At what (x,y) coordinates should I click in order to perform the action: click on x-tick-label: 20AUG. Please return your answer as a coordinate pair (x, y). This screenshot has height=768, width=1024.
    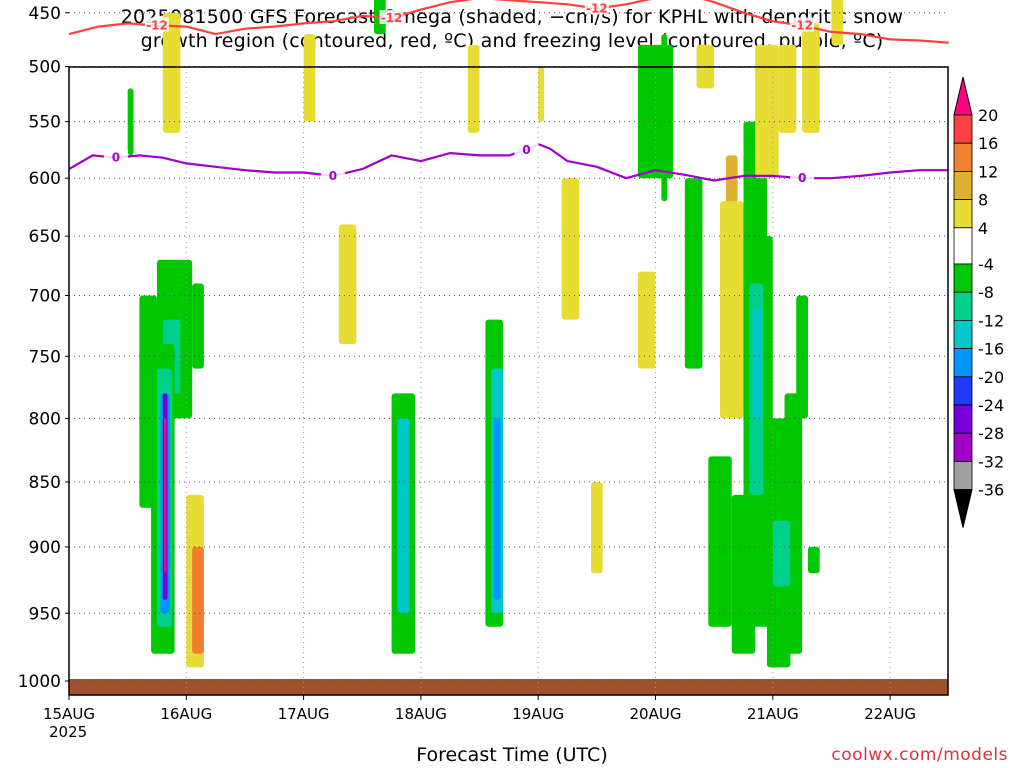
    Looking at the image, I should click on (656, 714).